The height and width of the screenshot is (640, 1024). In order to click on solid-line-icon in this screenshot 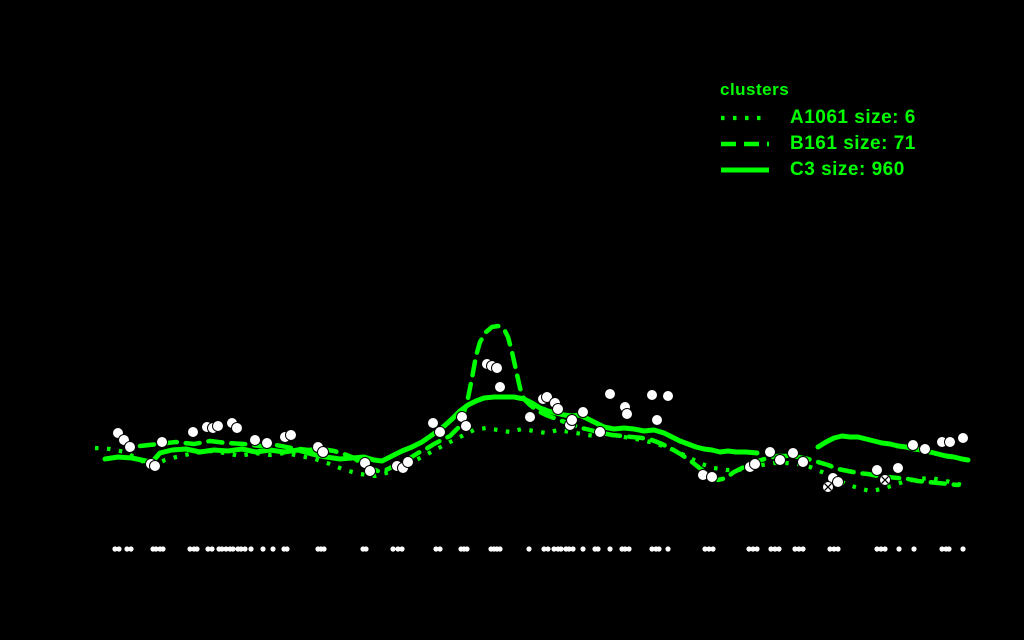, I will do `click(745, 170)`.